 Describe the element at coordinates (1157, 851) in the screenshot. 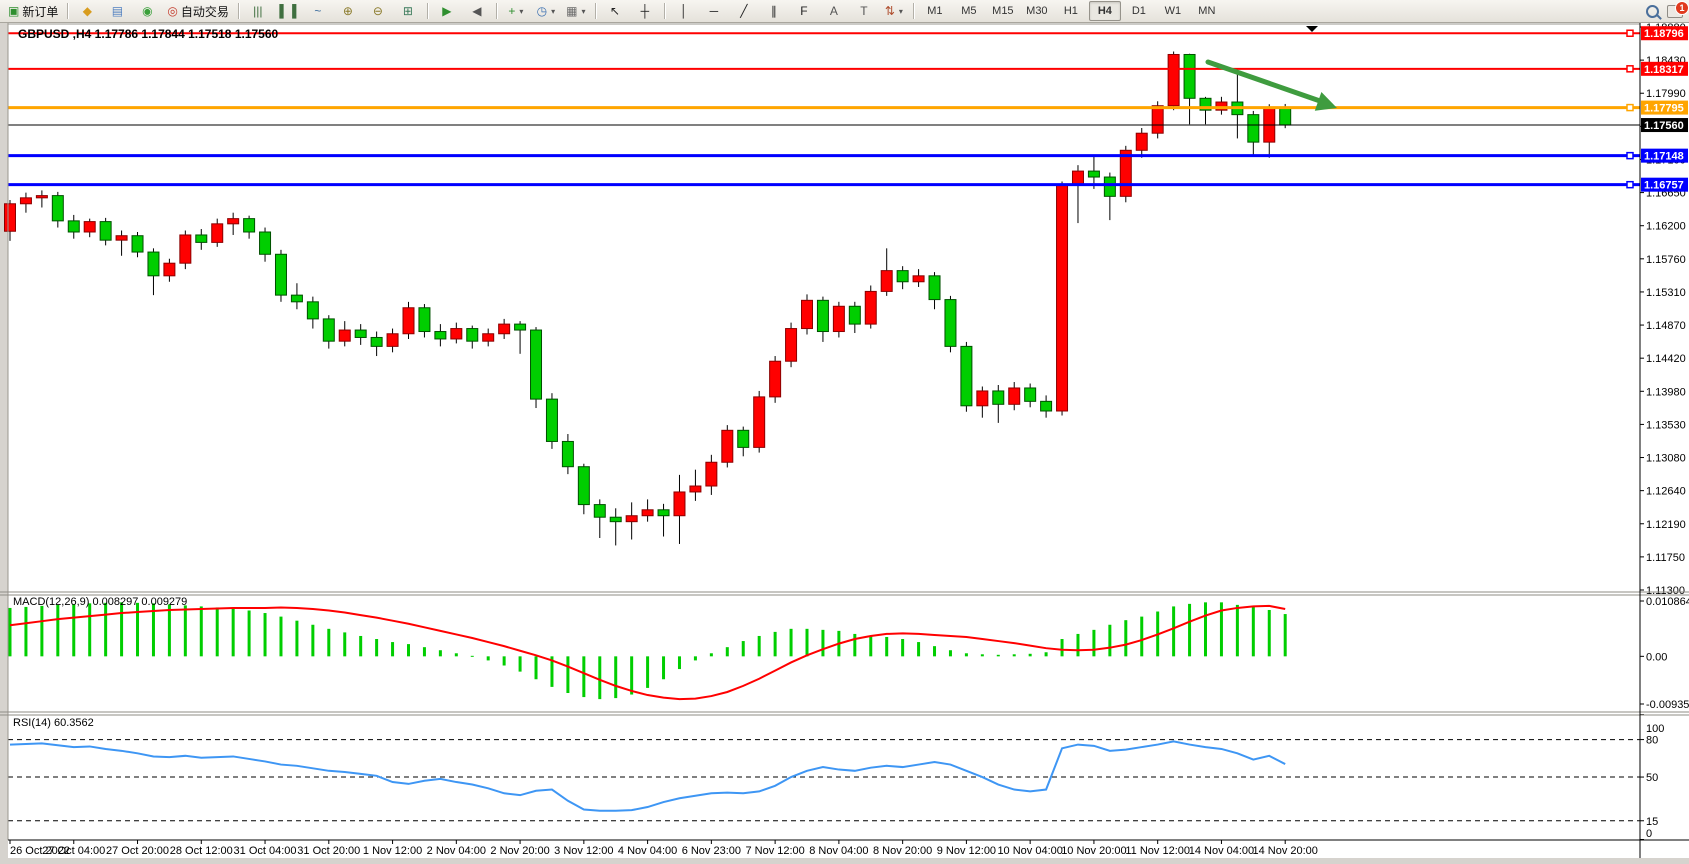

I see `svg-text: 11 Nov 12:00` at that location.